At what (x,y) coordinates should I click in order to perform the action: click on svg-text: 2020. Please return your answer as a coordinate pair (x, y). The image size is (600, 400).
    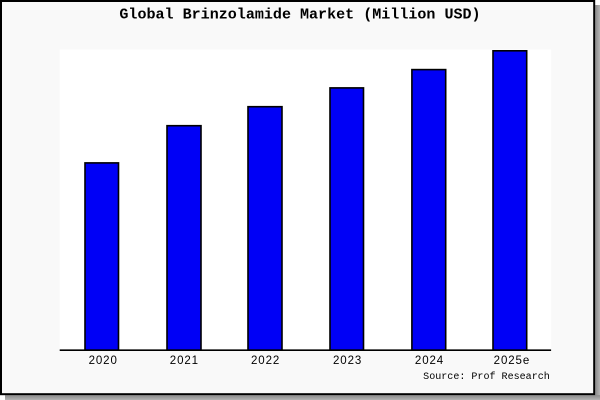
    Looking at the image, I should click on (103, 361).